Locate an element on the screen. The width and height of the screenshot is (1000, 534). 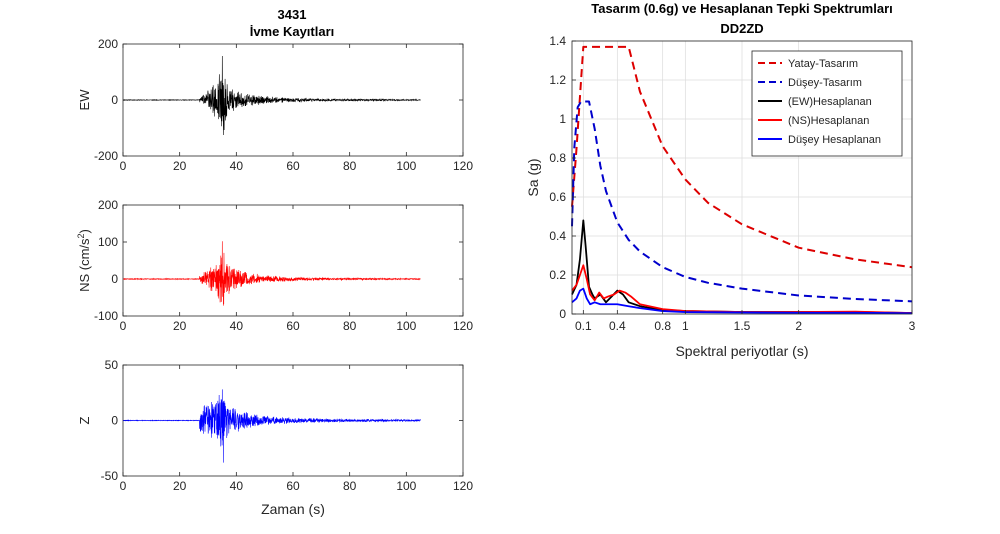
legend-label-4: Düşey Hesaplanan is located at coordinates (834, 140).